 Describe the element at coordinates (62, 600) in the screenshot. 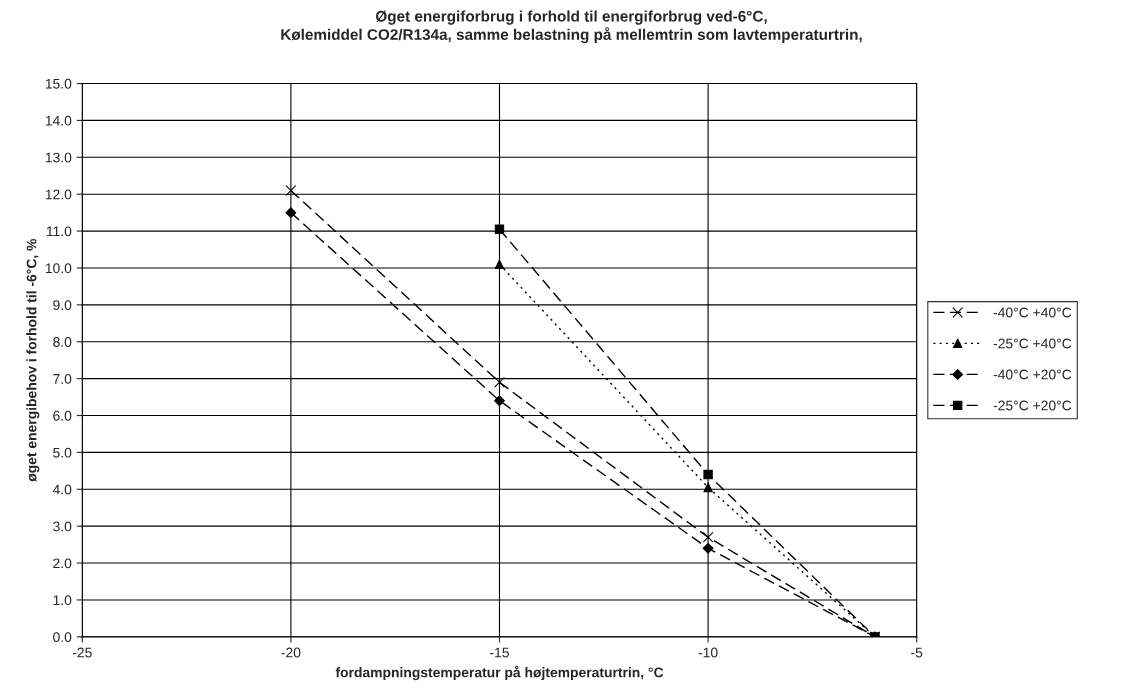

I see `y-tick-label: 1.0` at that location.